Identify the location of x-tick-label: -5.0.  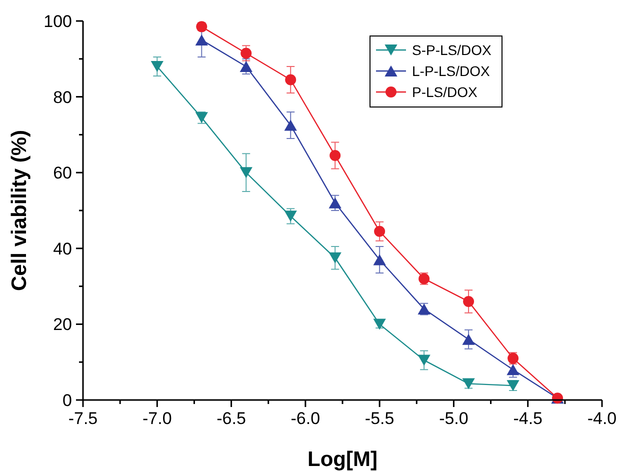
(453, 418).